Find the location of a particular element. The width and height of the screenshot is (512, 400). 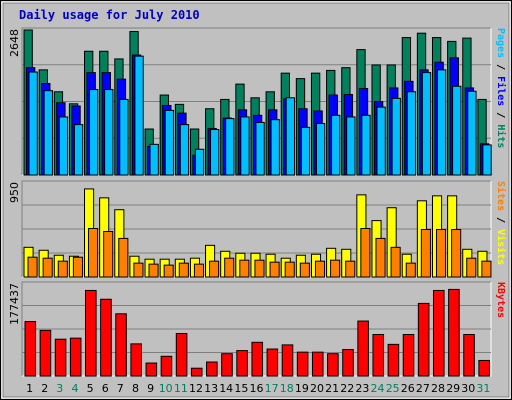

legend-hits: Hits is located at coordinates (501, 136).